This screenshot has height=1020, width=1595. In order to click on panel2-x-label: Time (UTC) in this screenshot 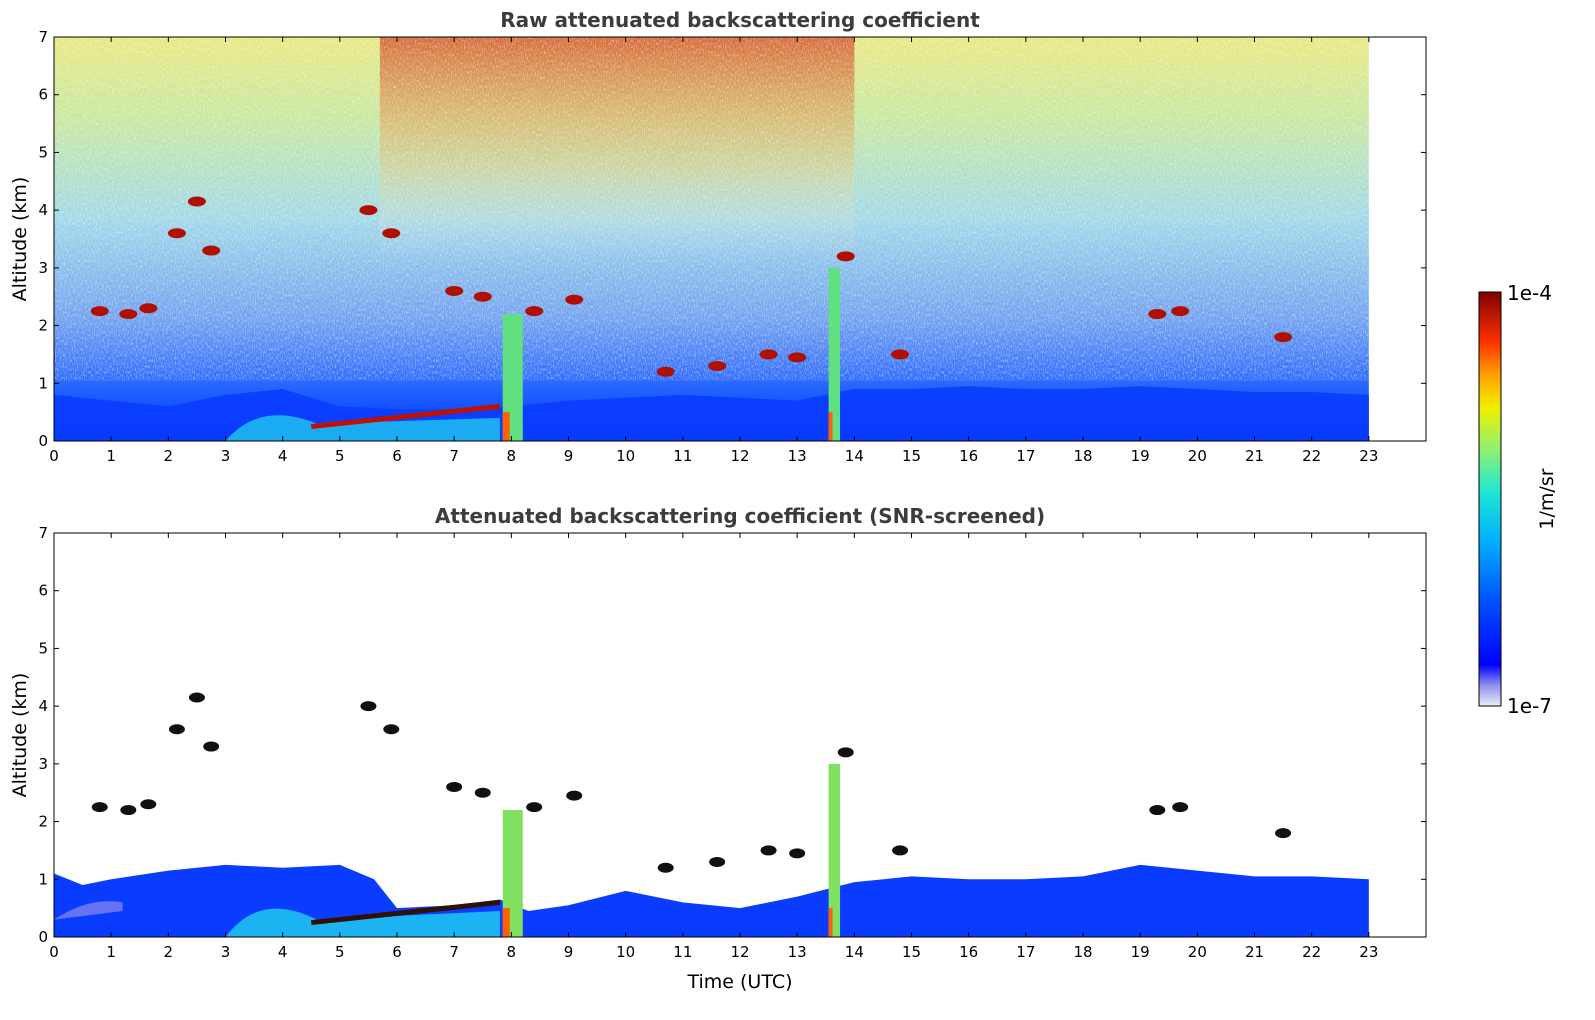, I will do `click(739, 982)`.